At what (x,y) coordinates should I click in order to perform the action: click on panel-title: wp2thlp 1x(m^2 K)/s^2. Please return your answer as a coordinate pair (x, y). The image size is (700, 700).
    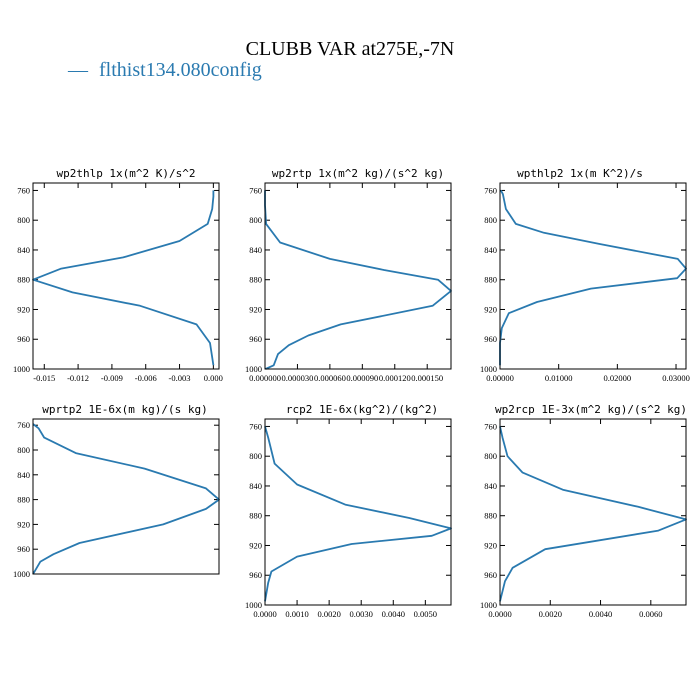
    Looking at the image, I should click on (125, 173).